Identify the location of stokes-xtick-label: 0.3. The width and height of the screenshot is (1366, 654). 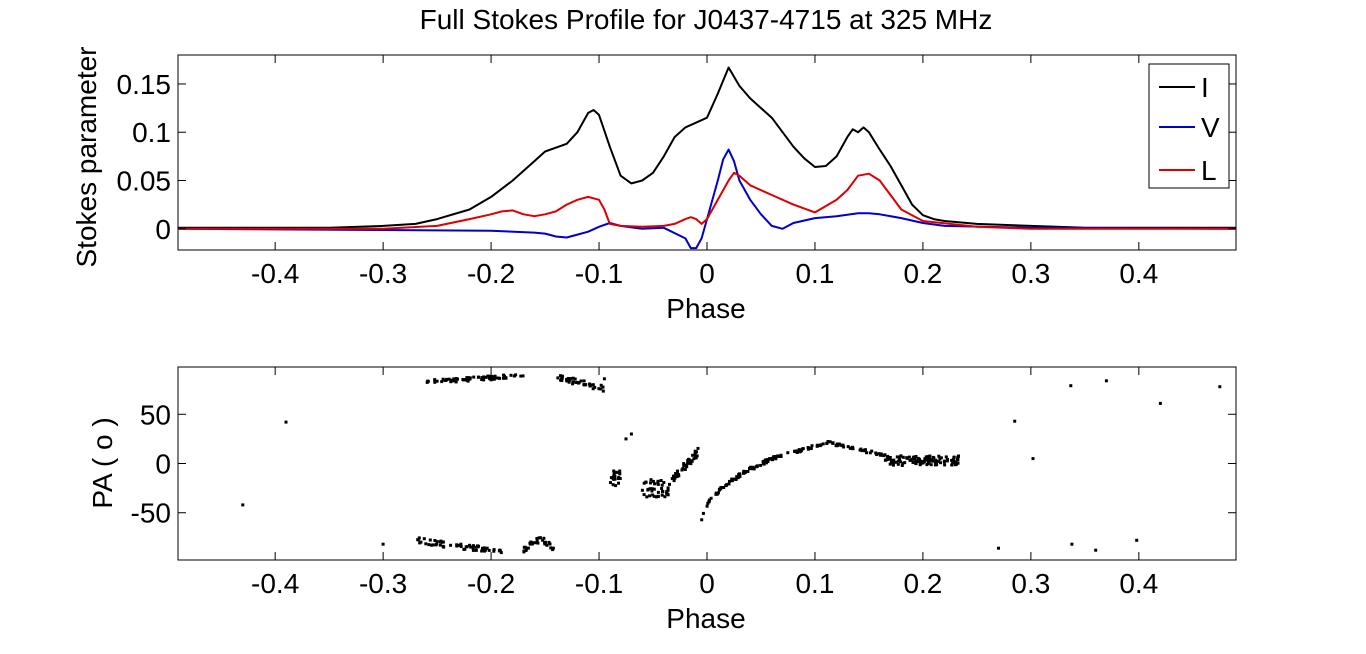
(1030, 273).